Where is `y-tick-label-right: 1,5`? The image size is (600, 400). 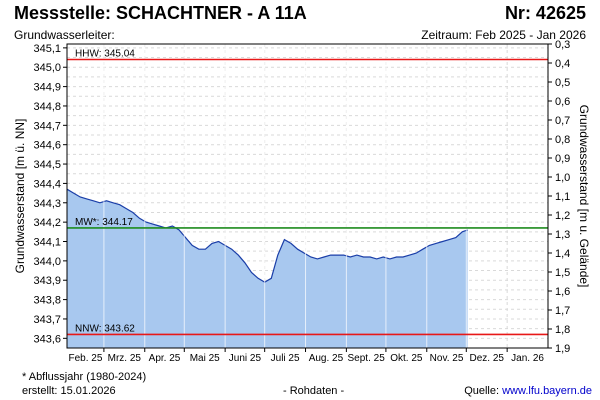 y-tick-label-right: 1,5 is located at coordinates (562, 273).